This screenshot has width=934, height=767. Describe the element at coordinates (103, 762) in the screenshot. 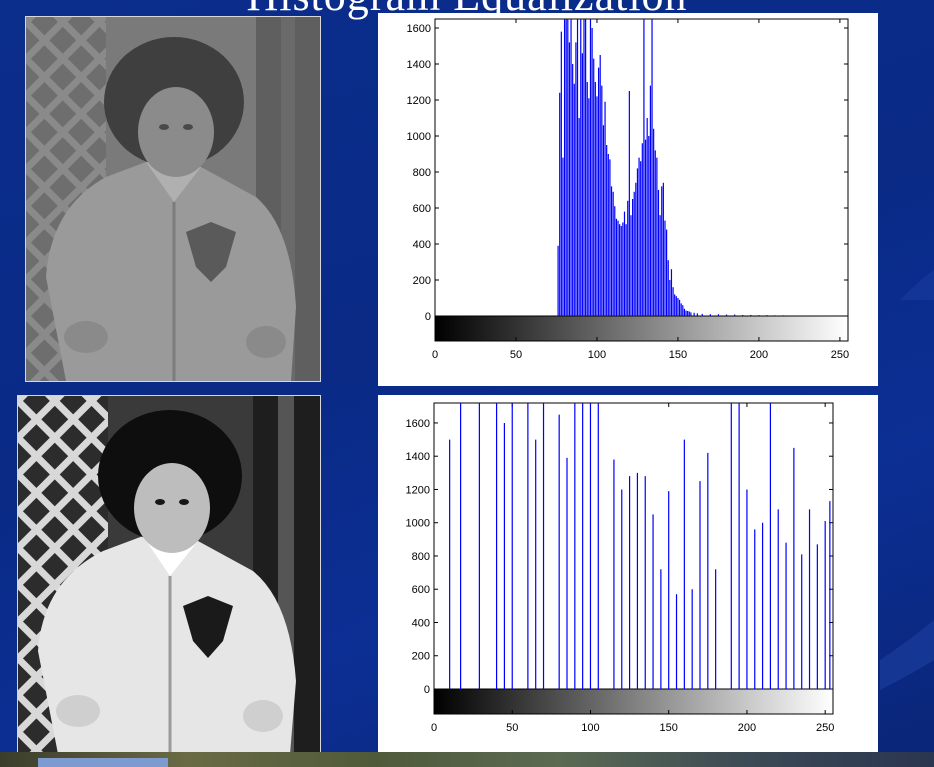

I see `bottom-decoration-tab` at that location.